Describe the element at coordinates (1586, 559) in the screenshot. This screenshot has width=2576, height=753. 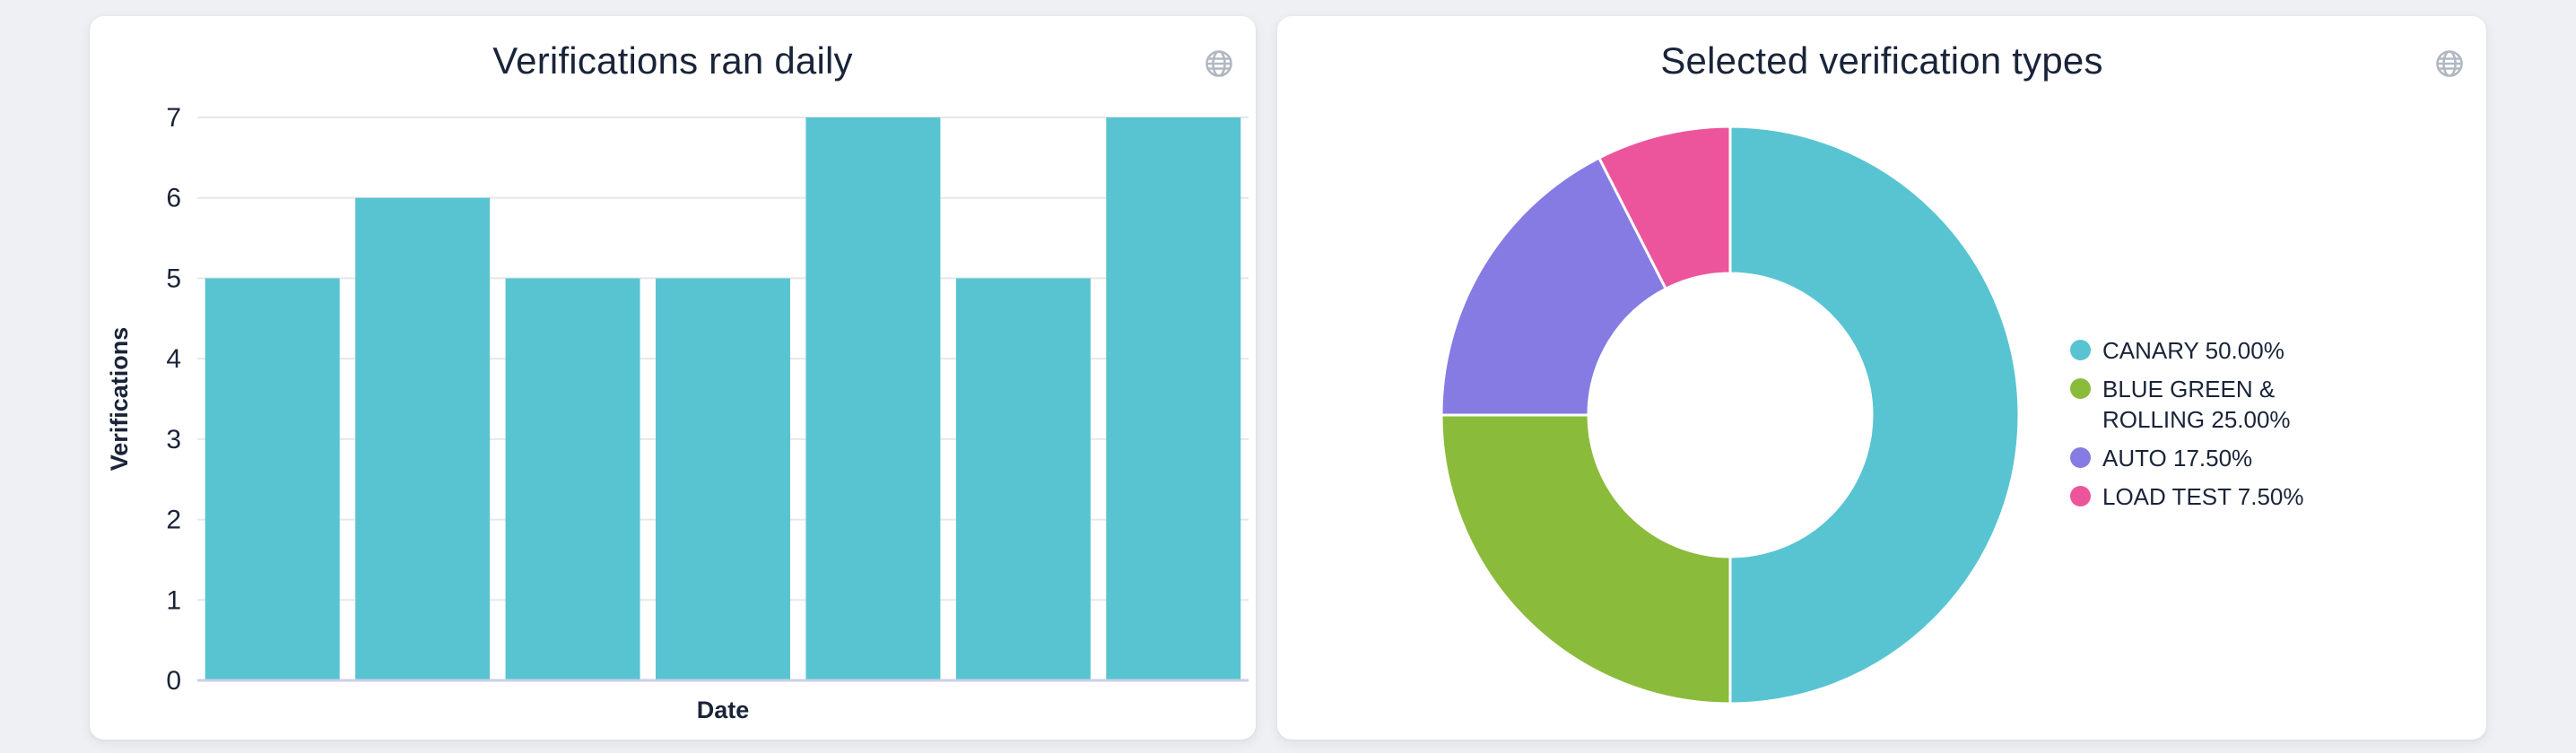
I see `donut-slice-blue-green-rolling` at that location.